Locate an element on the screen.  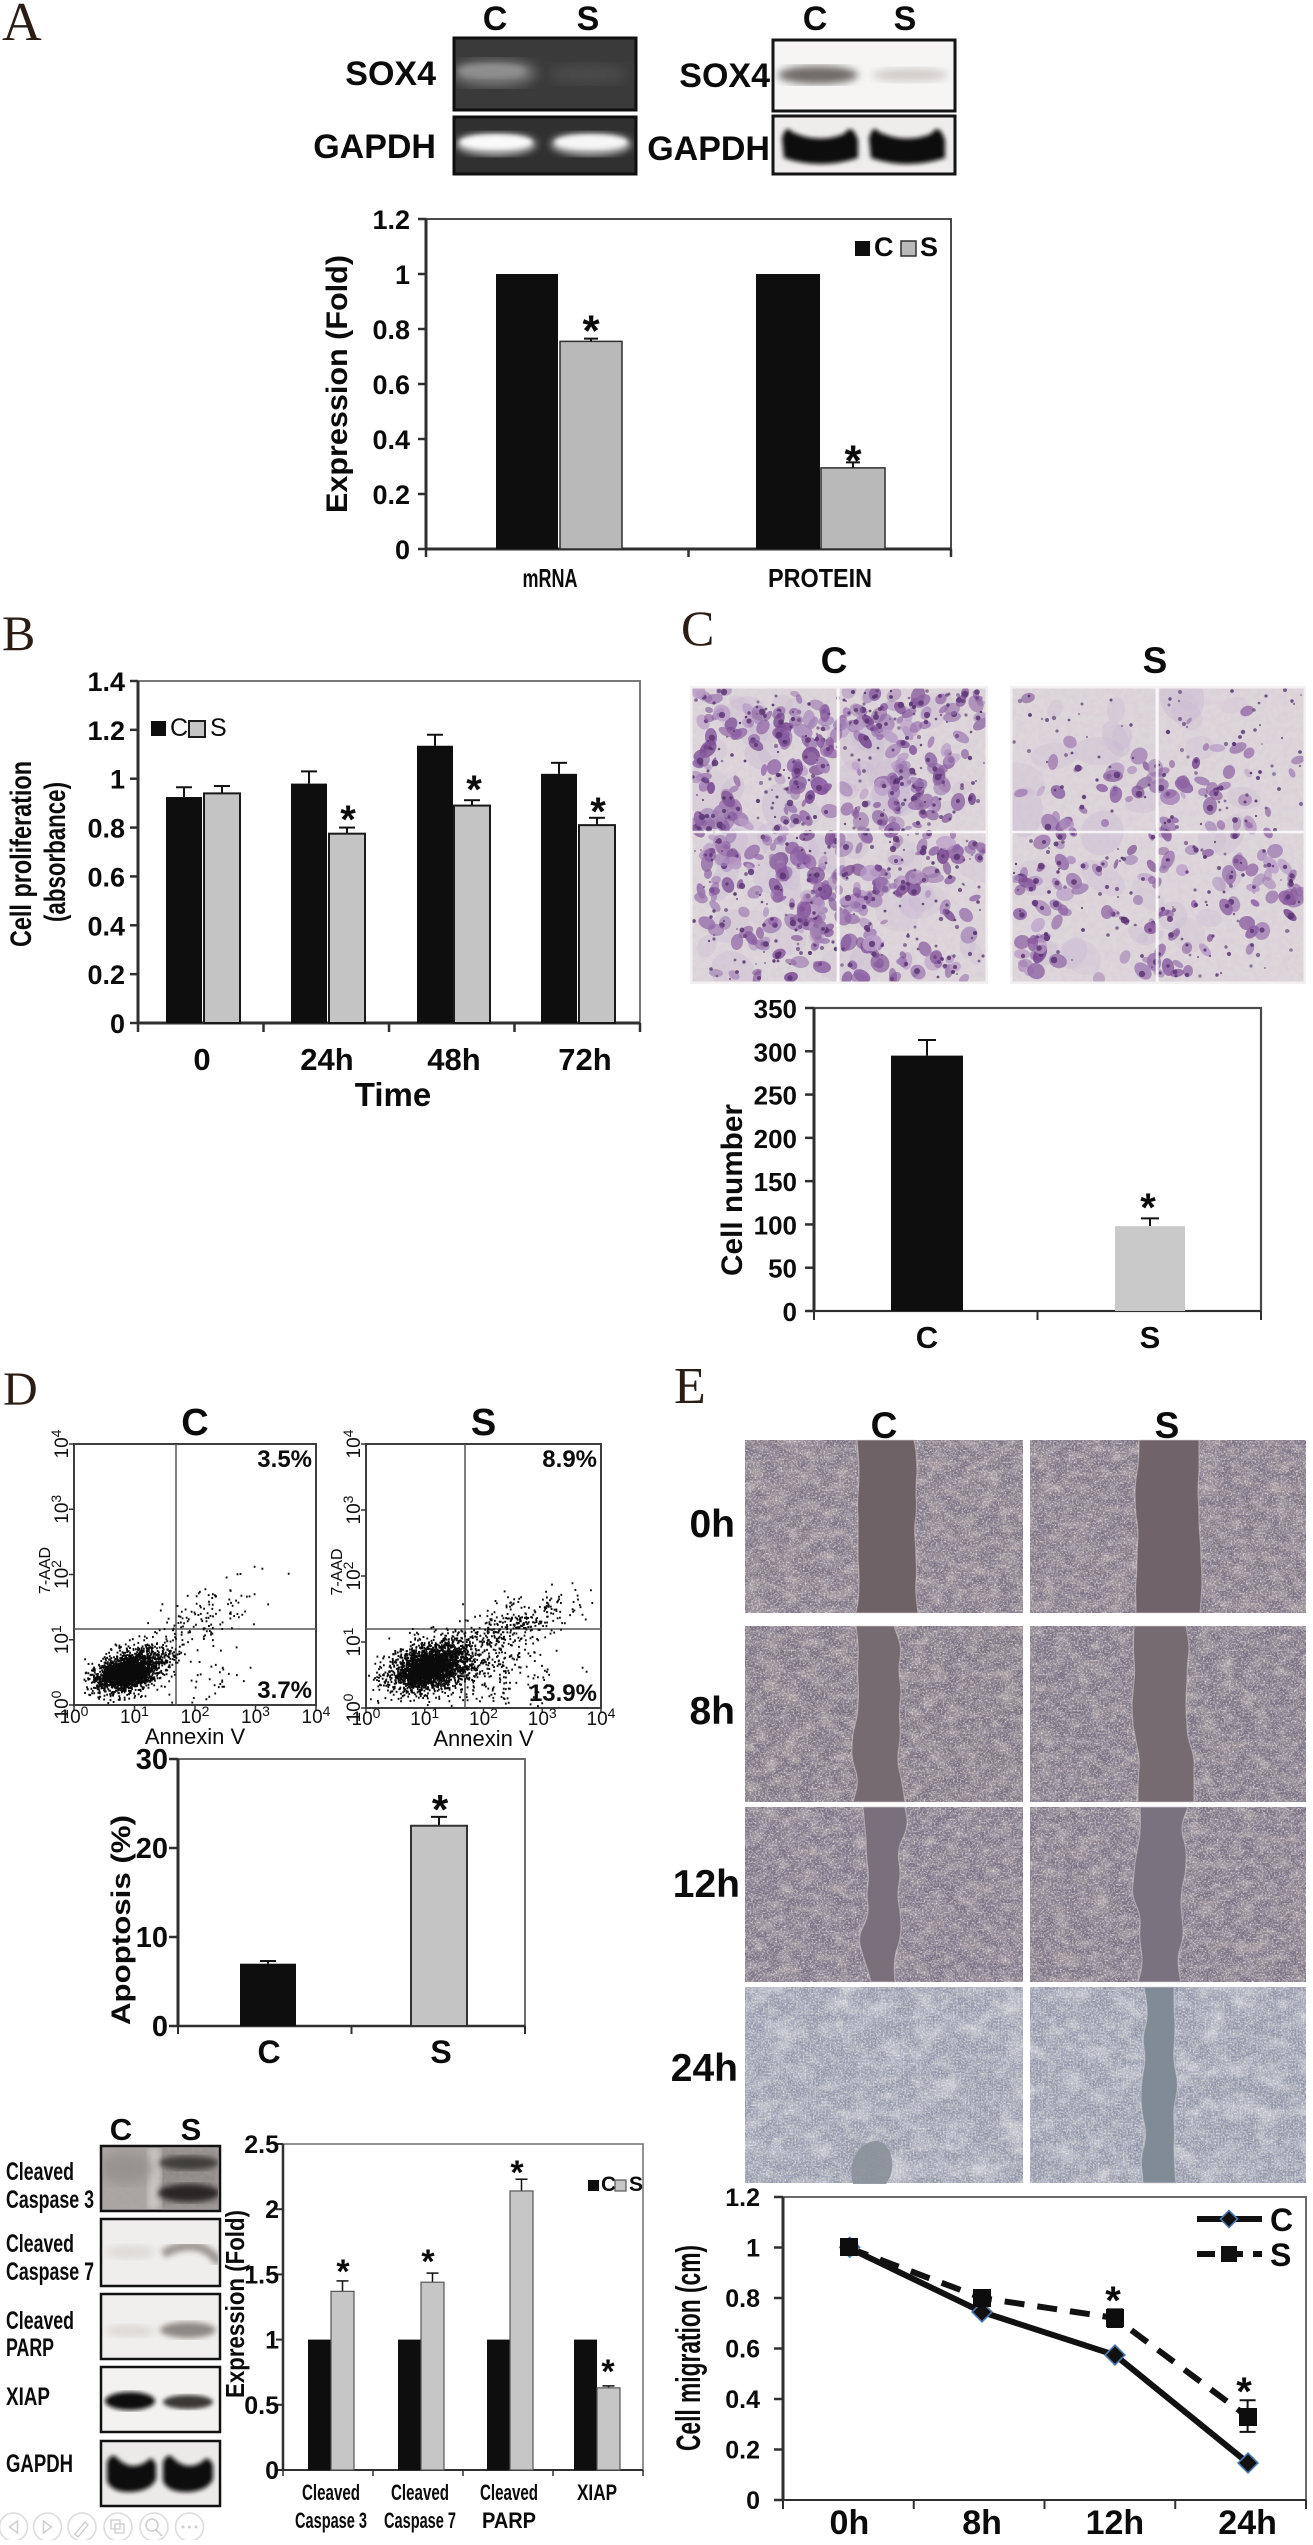
svg-text: 0.4 is located at coordinates (742, 2400).